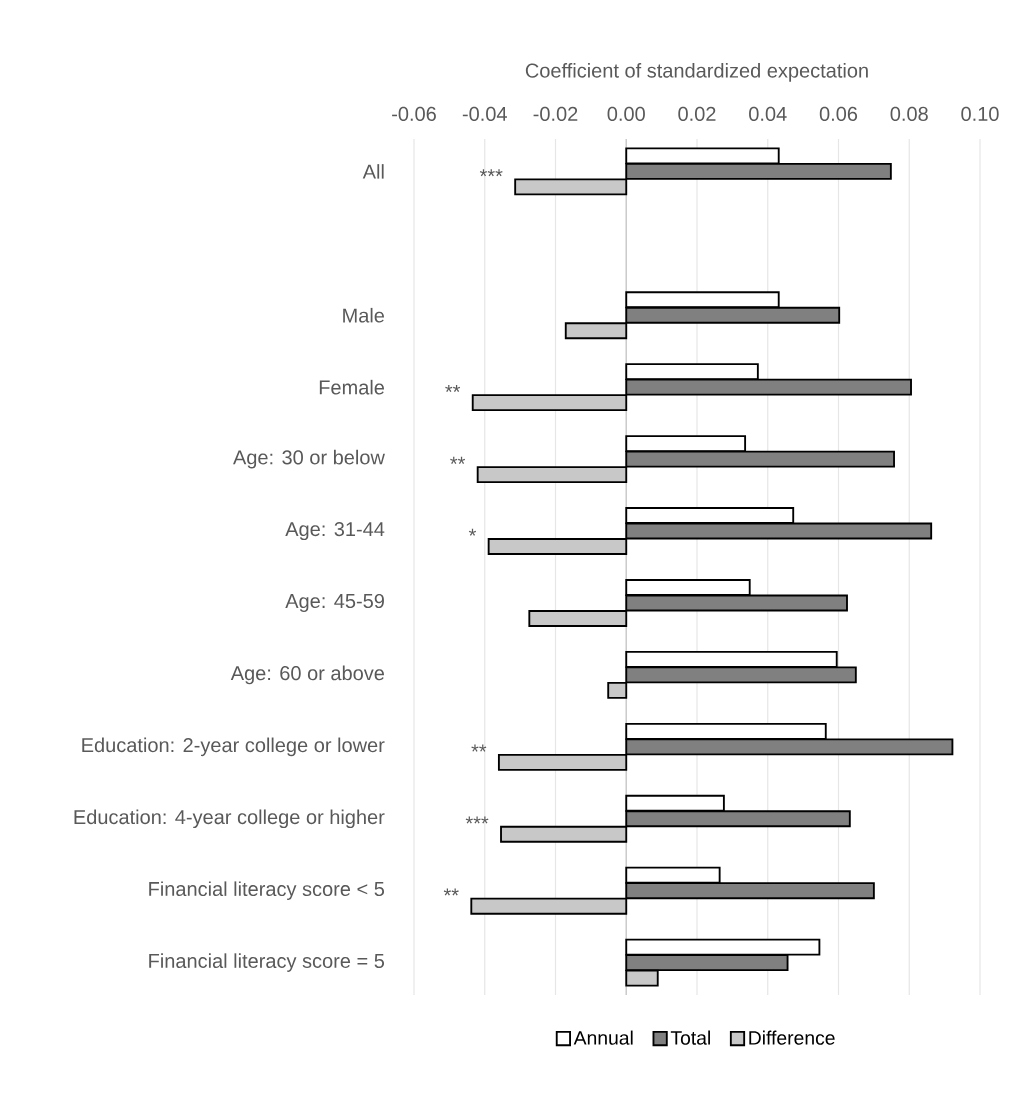 Image resolution: width=1022 pixels, height=1095 pixels. Describe the element at coordinates (980, 113) in the screenshot. I see `x-tick-label: 0.10` at that location.